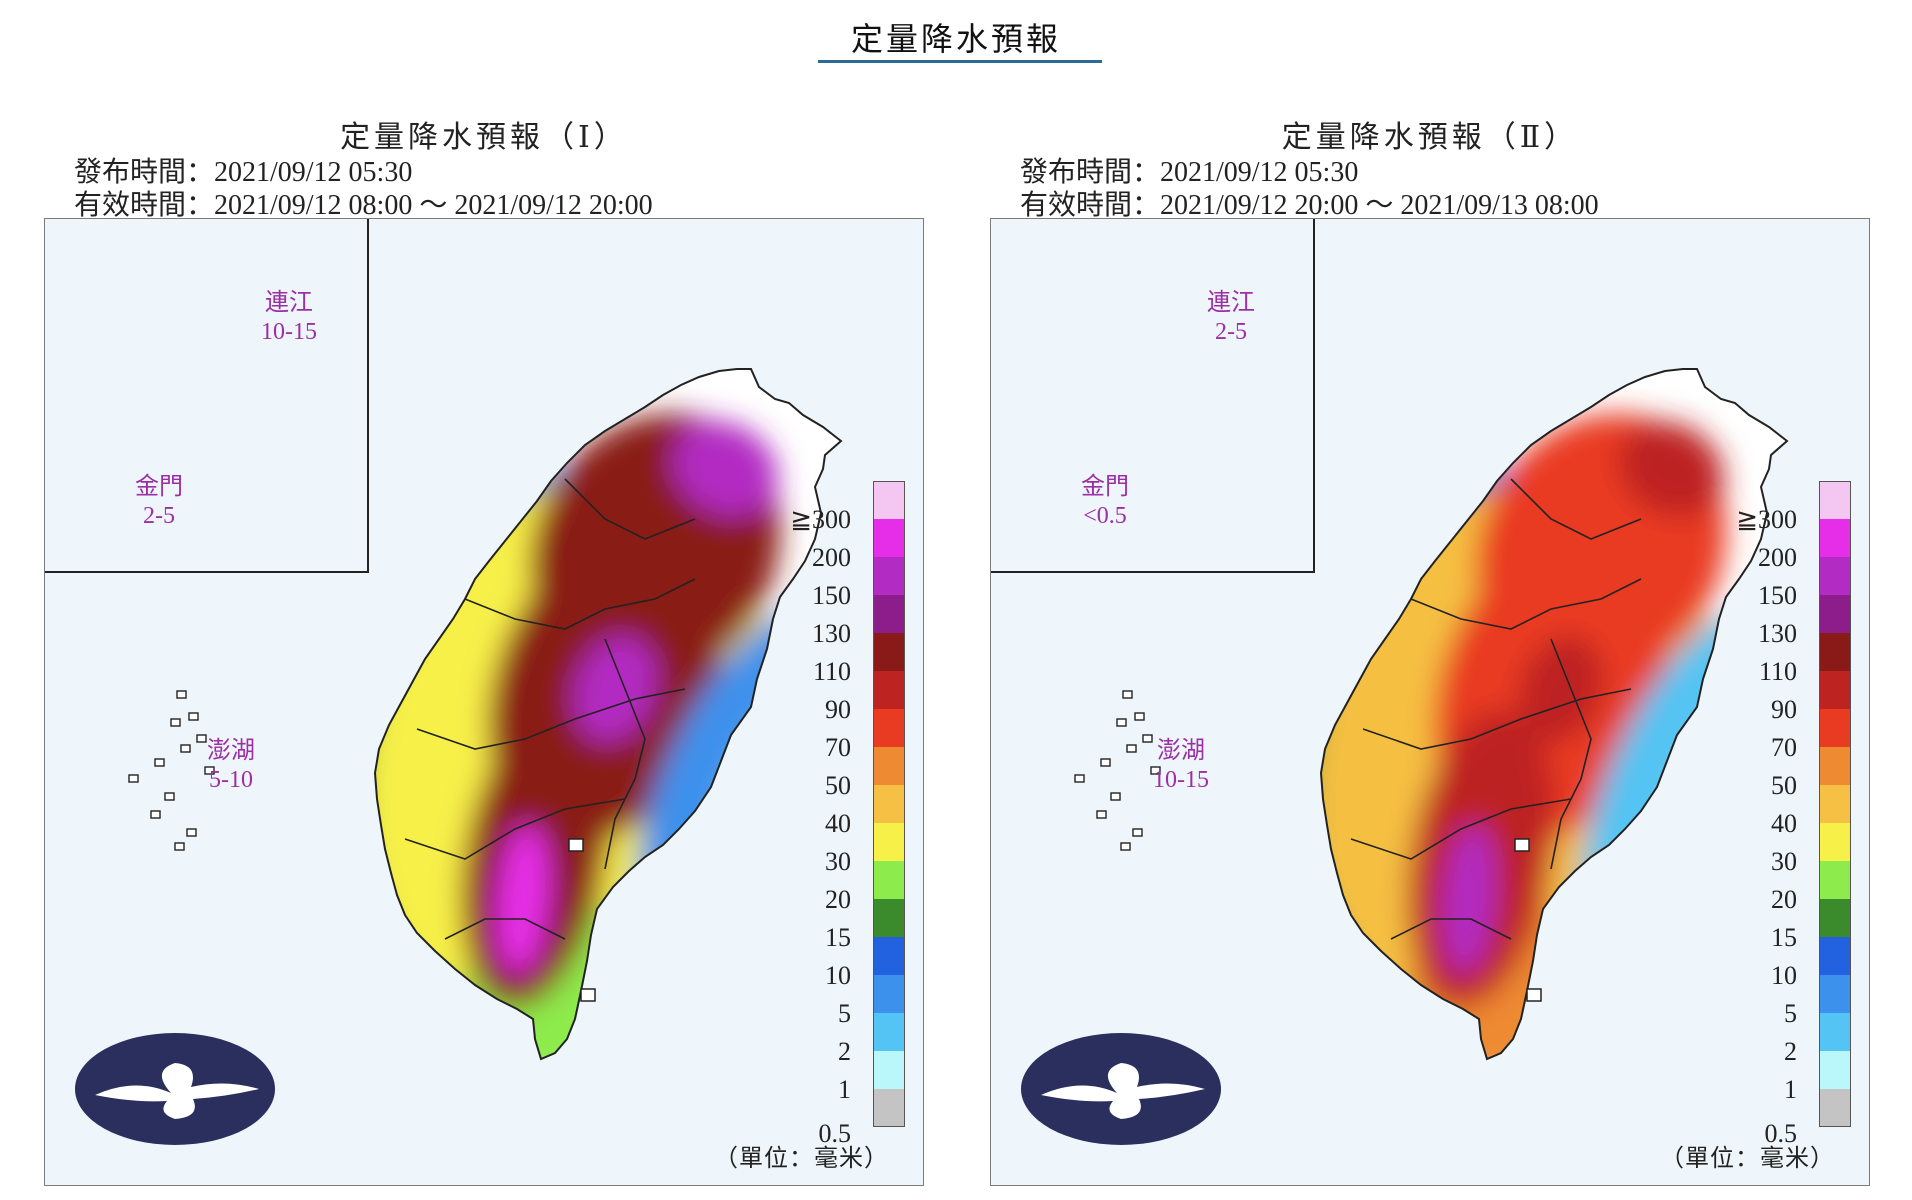 The width and height of the screenshot is (1912, 1200). Describe the element at coordinates (289, 303) in the screenshot. I see `island-name: 連江` at that location.